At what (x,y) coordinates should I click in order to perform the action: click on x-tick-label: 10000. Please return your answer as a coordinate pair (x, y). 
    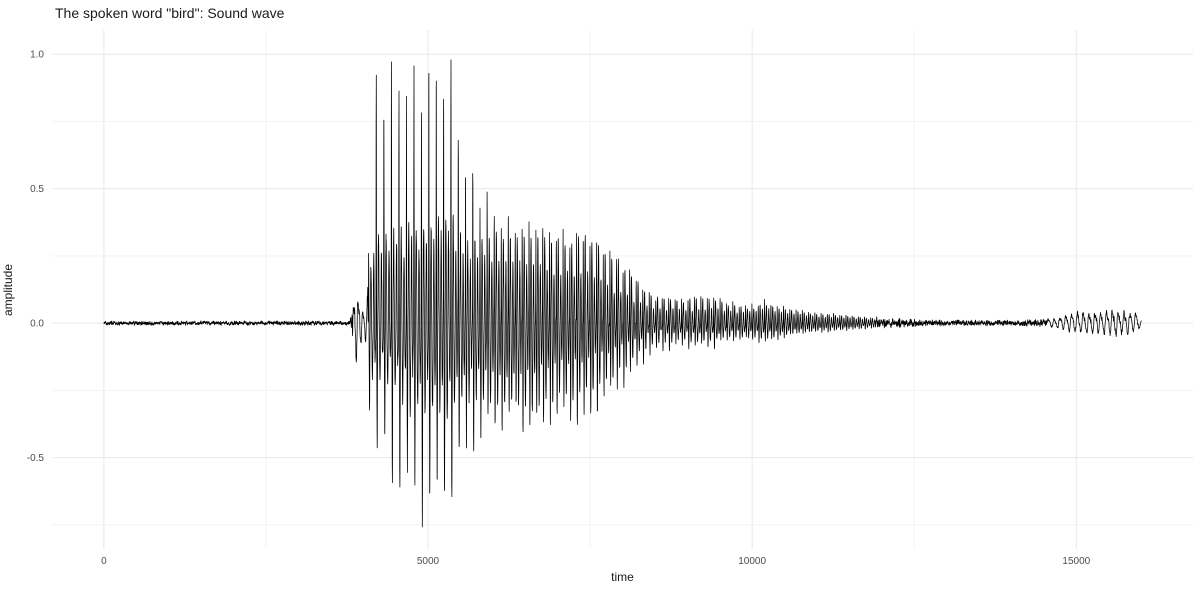
    Looking at the image, I should click on (752, 561).